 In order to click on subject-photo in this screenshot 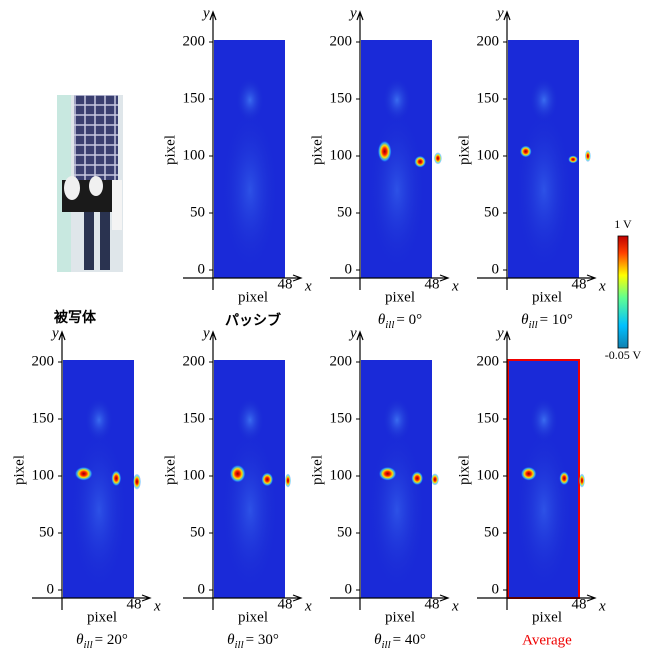, I will do `click(90, 183)`.